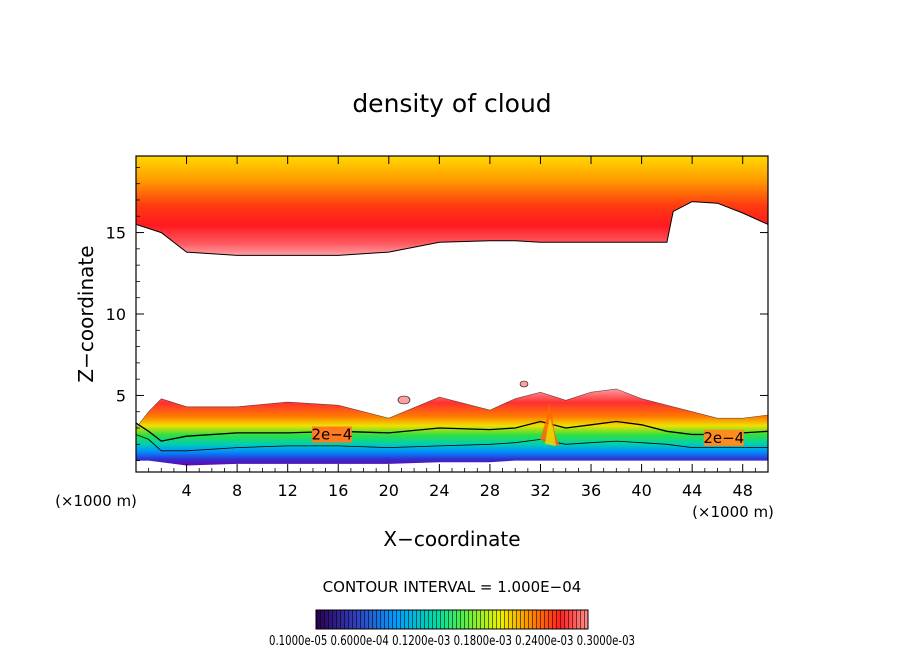 The width and height of the screenshot is (904, 654). What do you see at coordinates (641, 490) in the screenshot?
I see `x-tick-label: 40` at bounding box center [641, 490].